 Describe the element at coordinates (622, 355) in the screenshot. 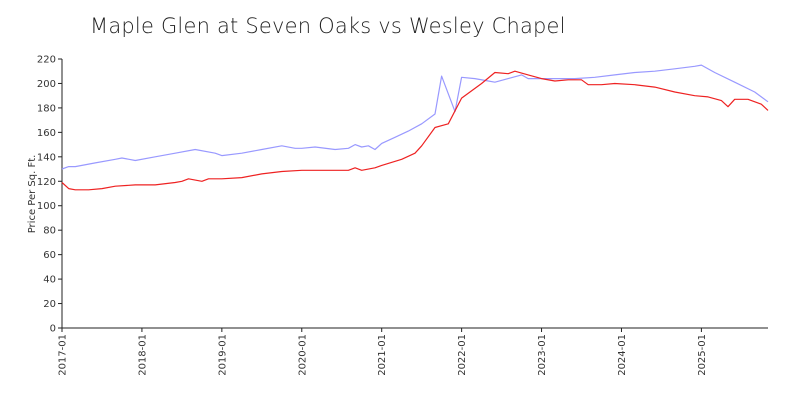

I see `x-tick-label: 2024-01` at that location.